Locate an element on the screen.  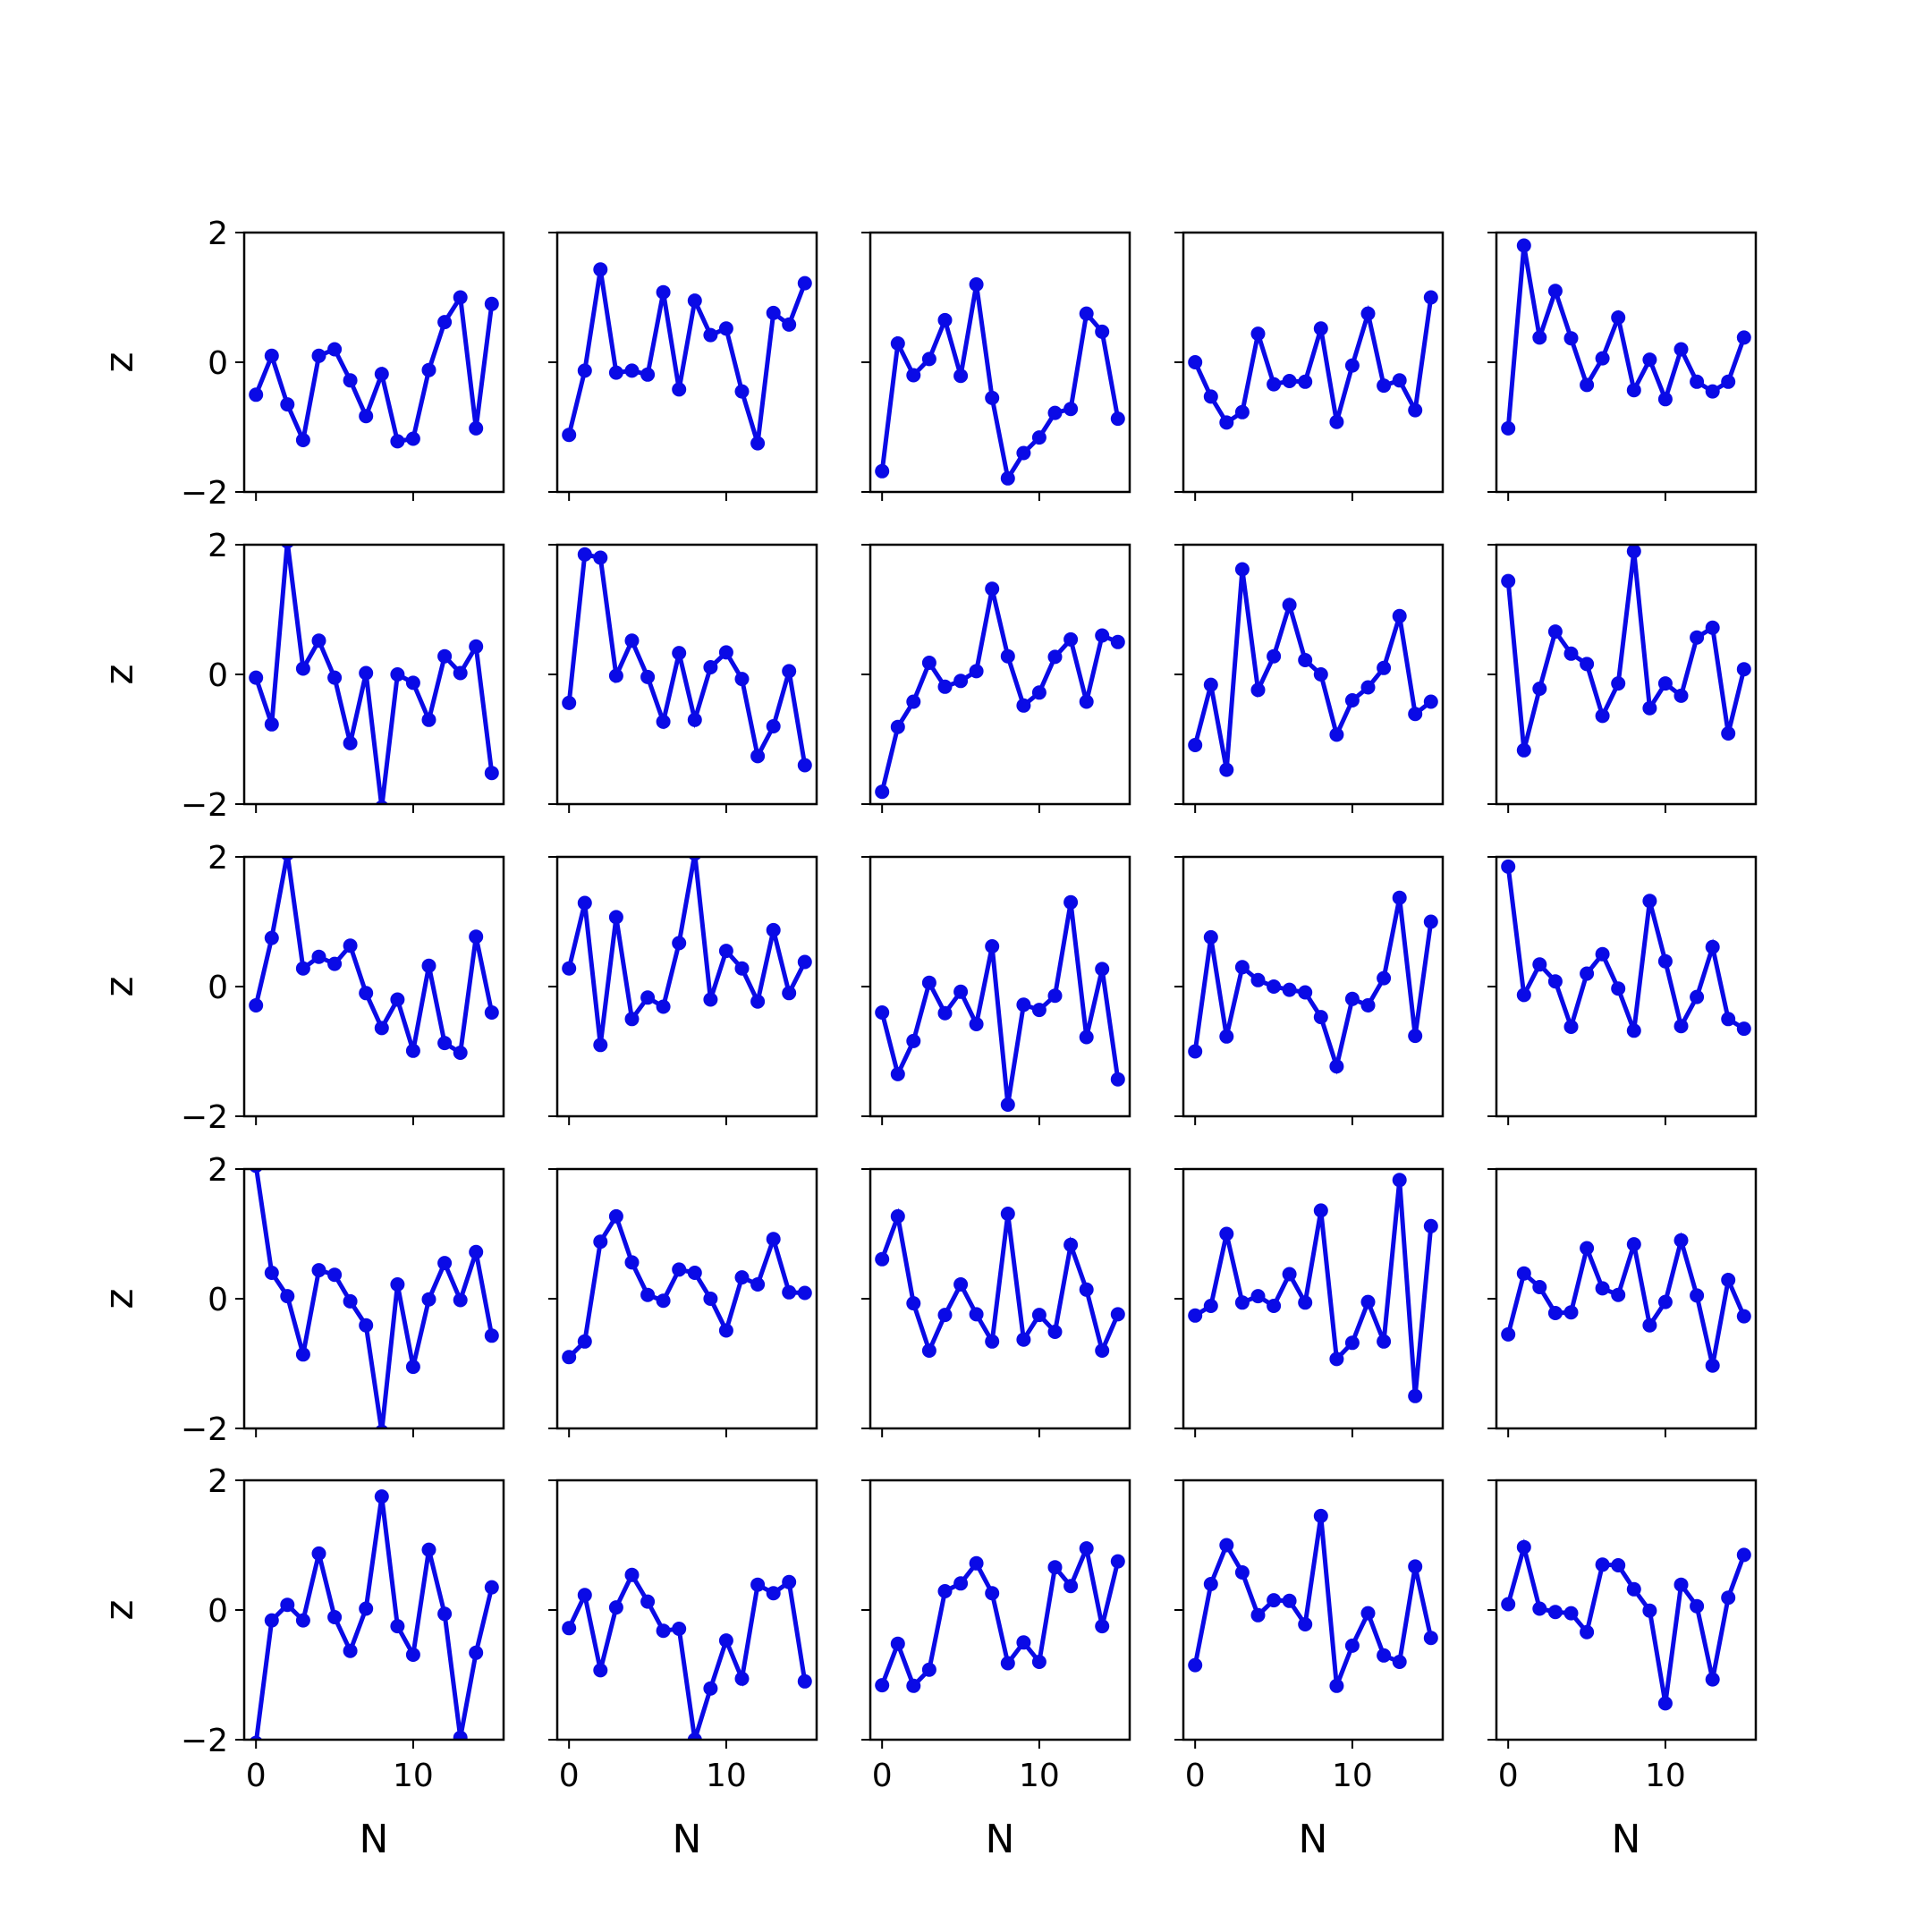
y-tick-label: −2 is located at coordinates (204, 493).